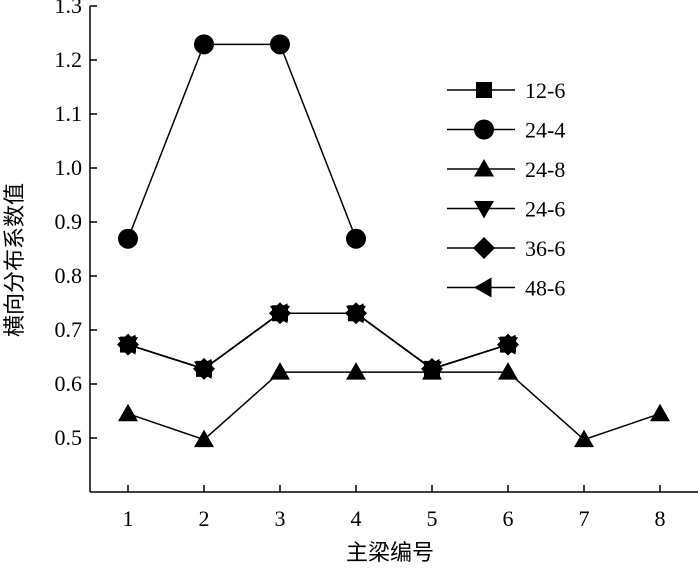 The width and height of the screenshot is (700, 575). I want to click on x-tick-label: 4, so click(356, 518).